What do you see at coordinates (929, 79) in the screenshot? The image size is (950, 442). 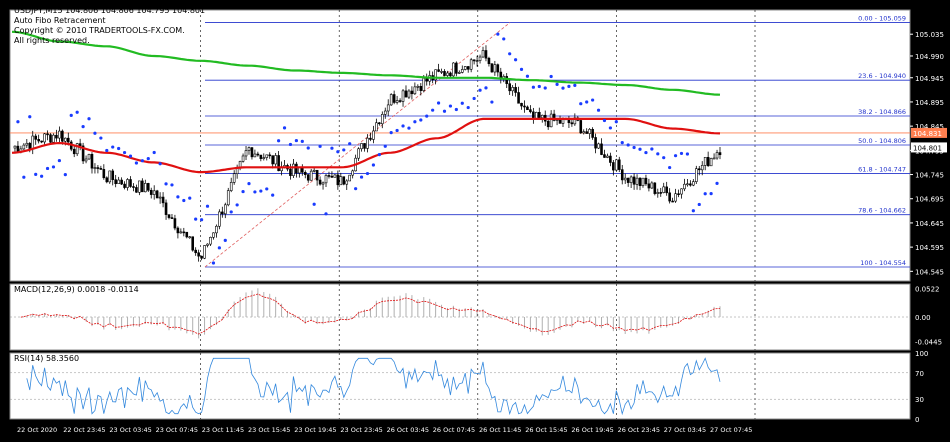 I see `price-tick-label: 104.945` at bounding box center [929, 79].